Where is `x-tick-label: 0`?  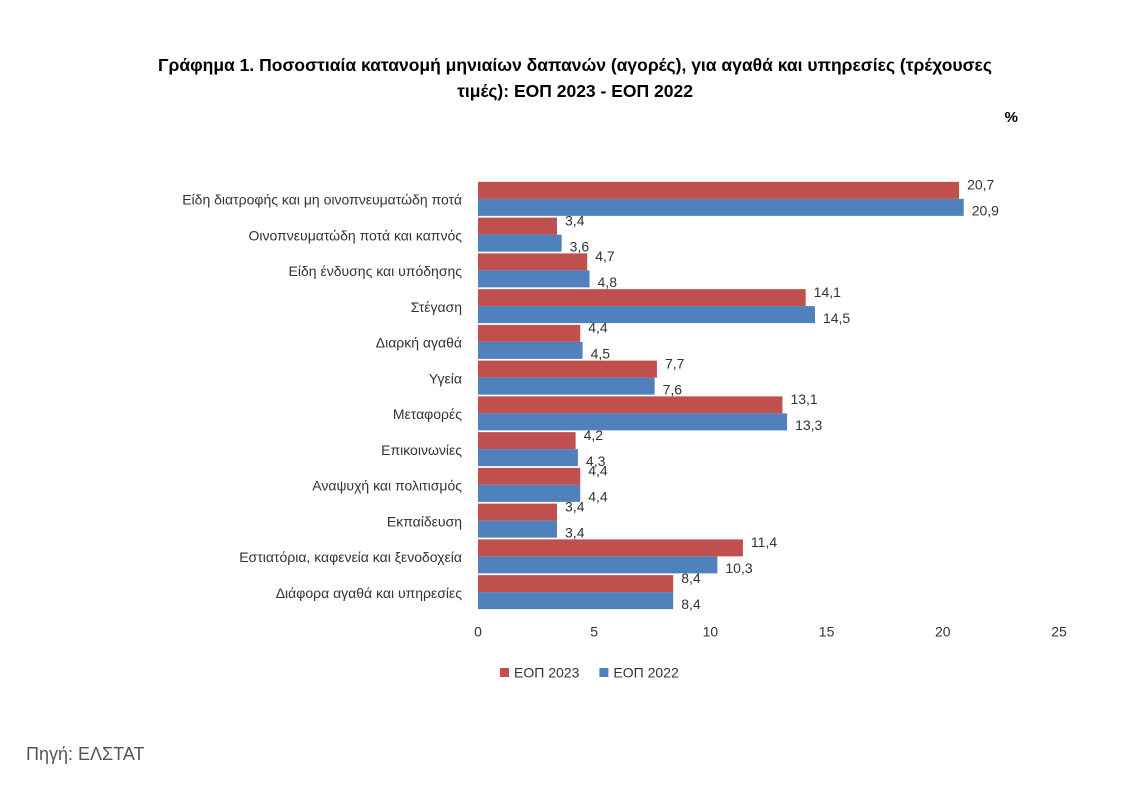 x-tick-label: 0 is located at coordinates (478, 632).